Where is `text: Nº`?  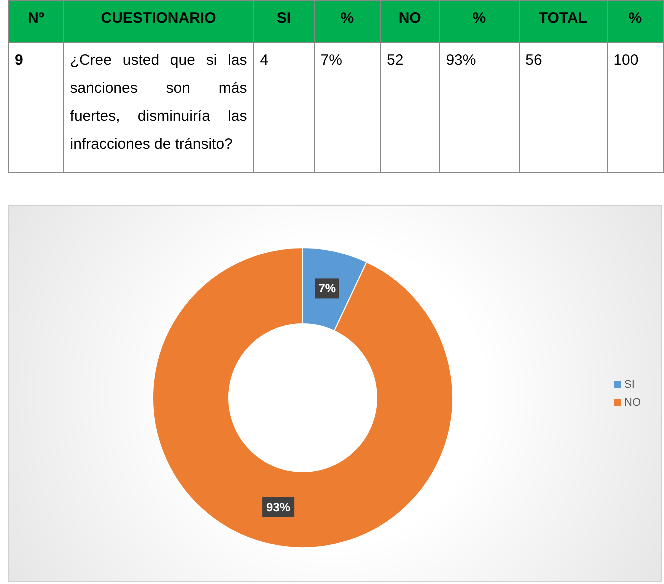
text: Nº is located at coordinates (36, 21).